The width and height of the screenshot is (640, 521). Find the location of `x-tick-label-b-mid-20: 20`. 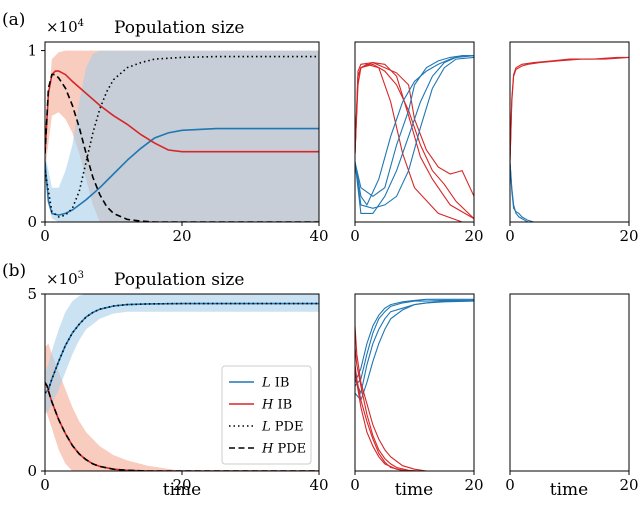

x-tick-label-b-mid-20: 20 is located at coordinates (473, 485).